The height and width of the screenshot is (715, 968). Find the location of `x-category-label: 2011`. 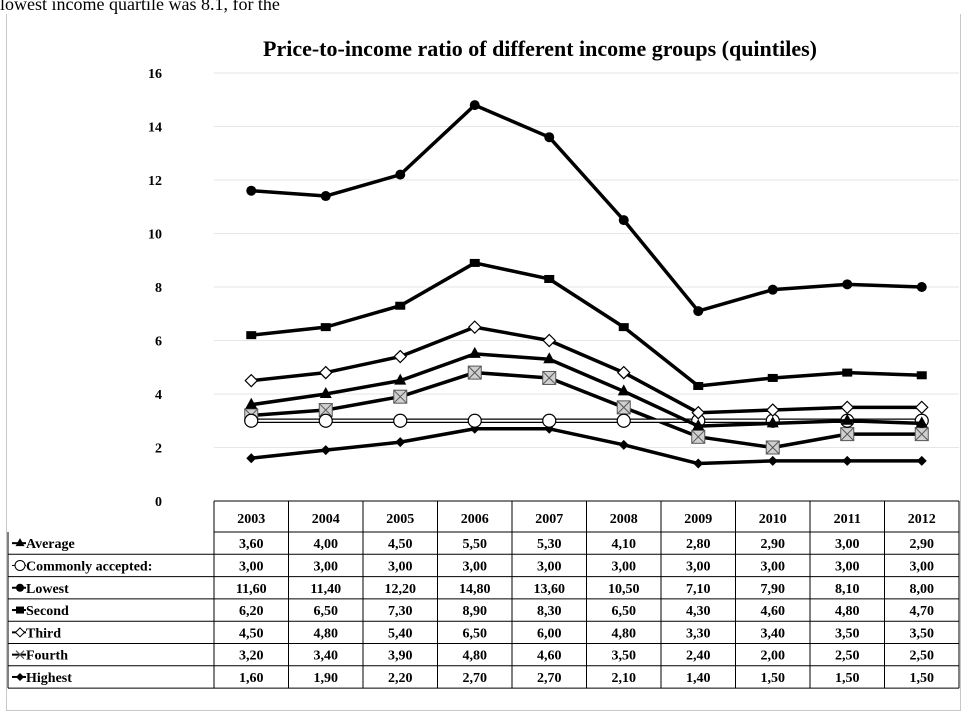

x-category-label: 2011 is located at coordinates (847, 519).